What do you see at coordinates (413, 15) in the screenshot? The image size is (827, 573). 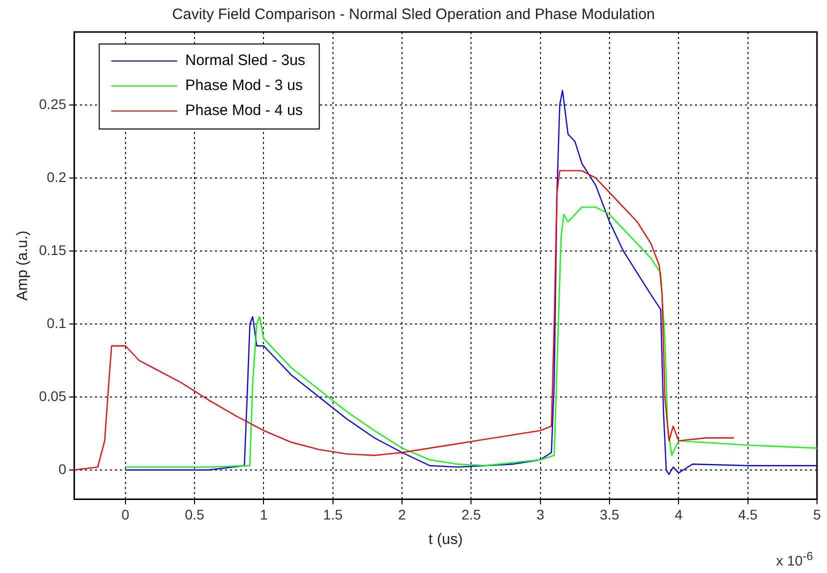 I see `chart-title: Cavity Field Comparison - Normal Sled Operation and Phase Modulation` at bounding box center [413, 15].